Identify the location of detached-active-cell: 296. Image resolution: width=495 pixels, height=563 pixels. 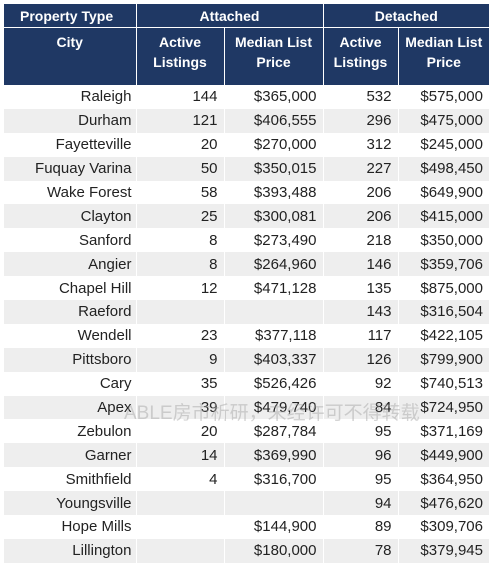
(360, 120).